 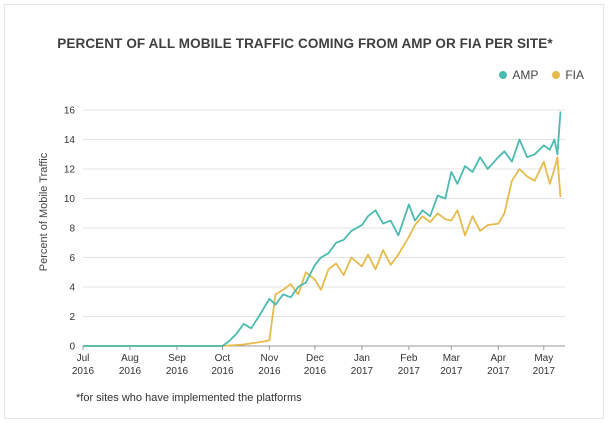 I want to click on y-tick-label: 12, so click(x=70, y=170).